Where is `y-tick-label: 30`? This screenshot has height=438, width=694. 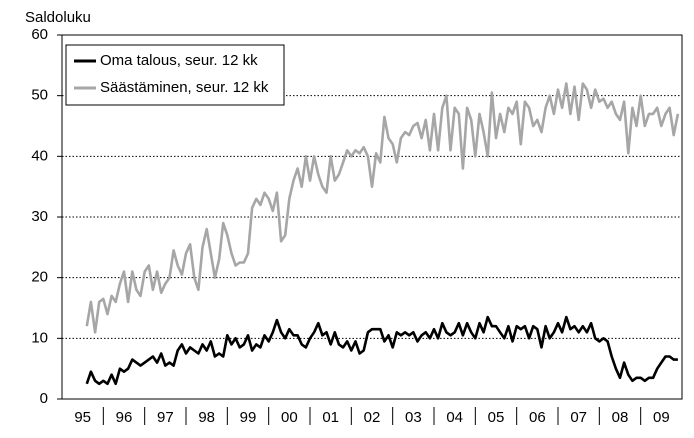
y-tick-label: 30 is located at coordinates (39, 216).